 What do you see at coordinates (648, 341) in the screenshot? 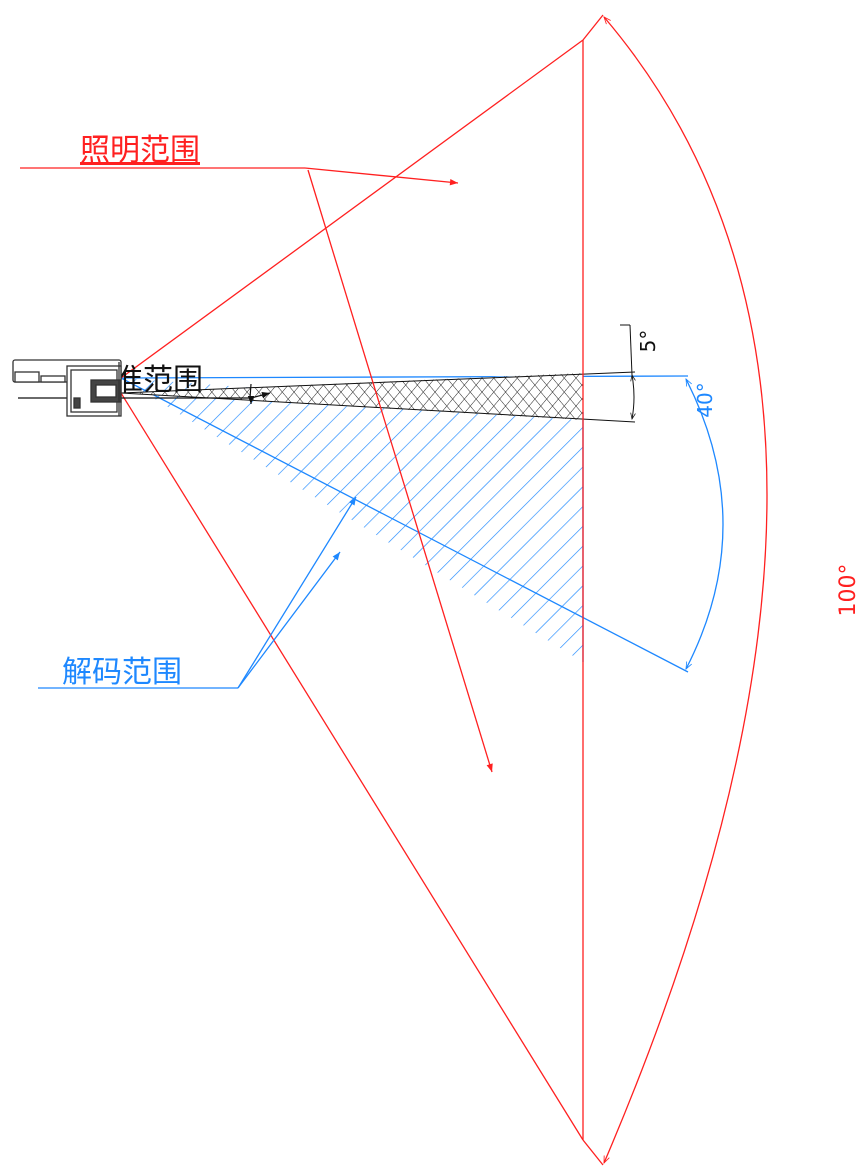
I see `aiming-angle-label: 5°` at bounding box center [648, 341].